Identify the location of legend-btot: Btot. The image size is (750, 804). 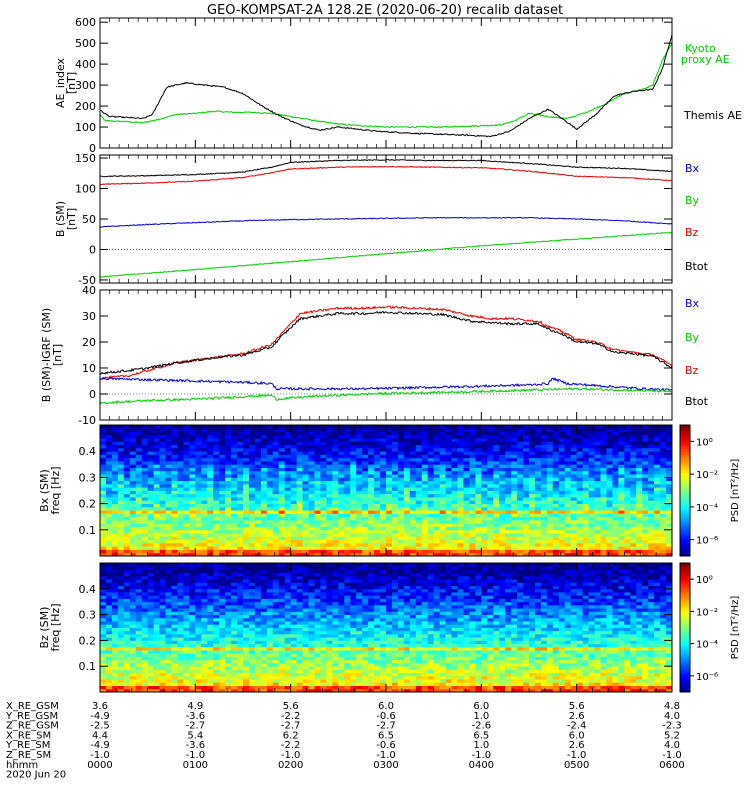
(697, 266).